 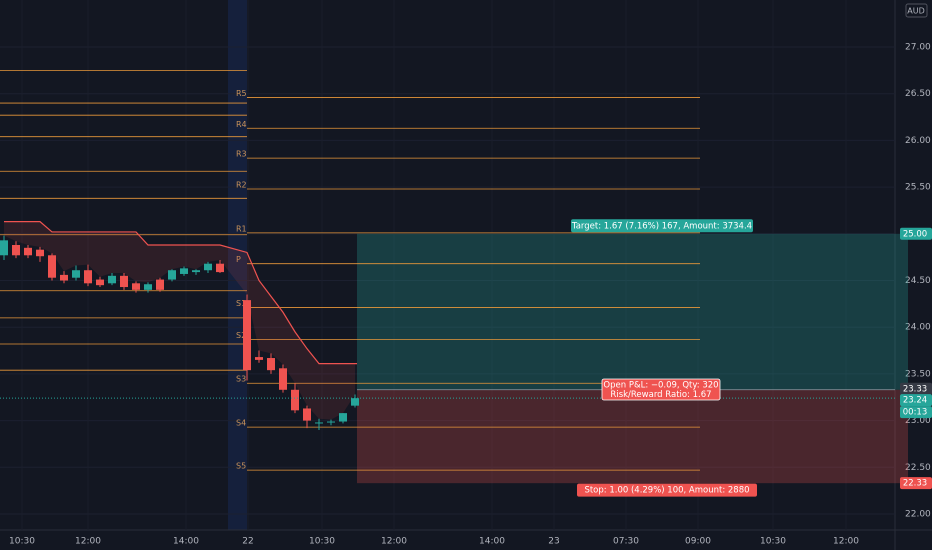 What do you see at coordinates (241, 423) in the screenshot?
I see `pivot-label: S4` at bounding box center [241, 423].